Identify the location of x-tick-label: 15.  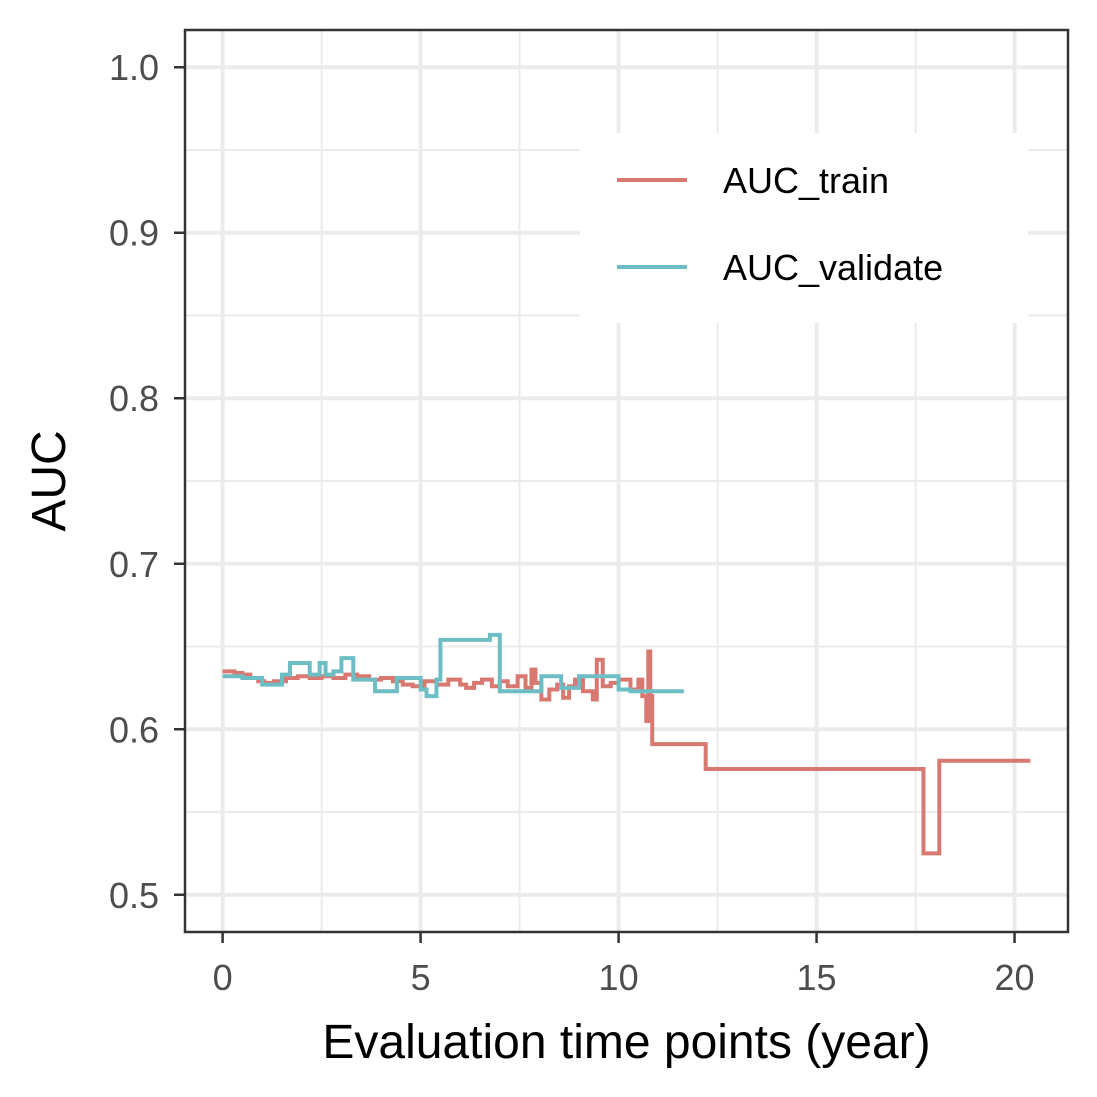
(817, 977).